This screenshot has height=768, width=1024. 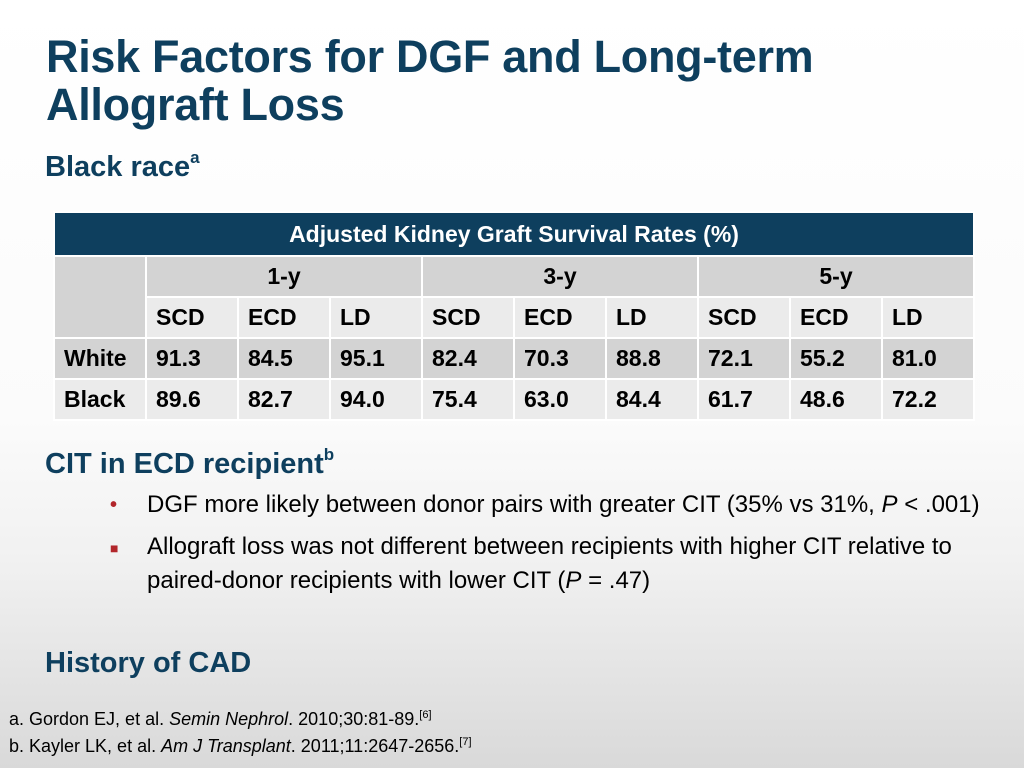 What do you see at coordinates (226, 746) in the screenshot?
I see `reference-journal: Am J Transplant` at bounding box center [226, 746].